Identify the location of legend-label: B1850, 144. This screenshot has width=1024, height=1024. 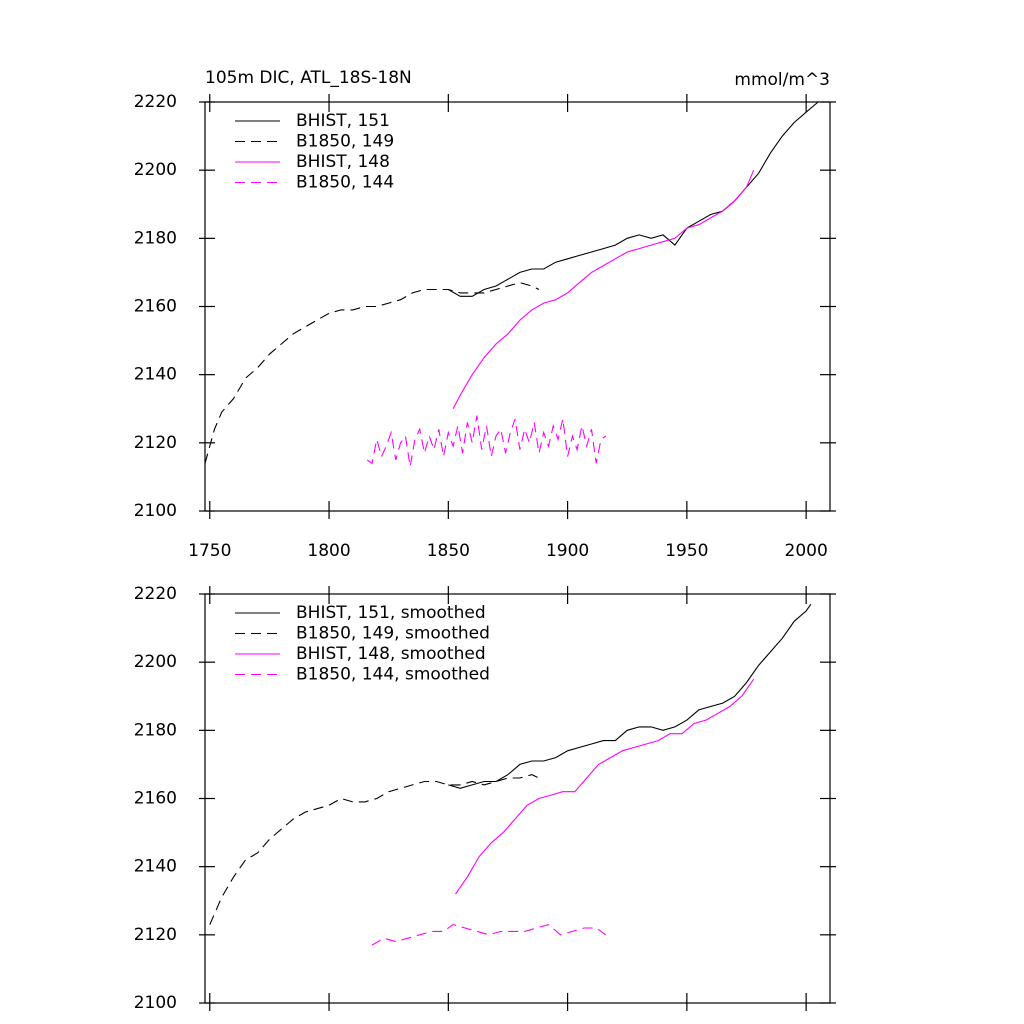
(345, 183).